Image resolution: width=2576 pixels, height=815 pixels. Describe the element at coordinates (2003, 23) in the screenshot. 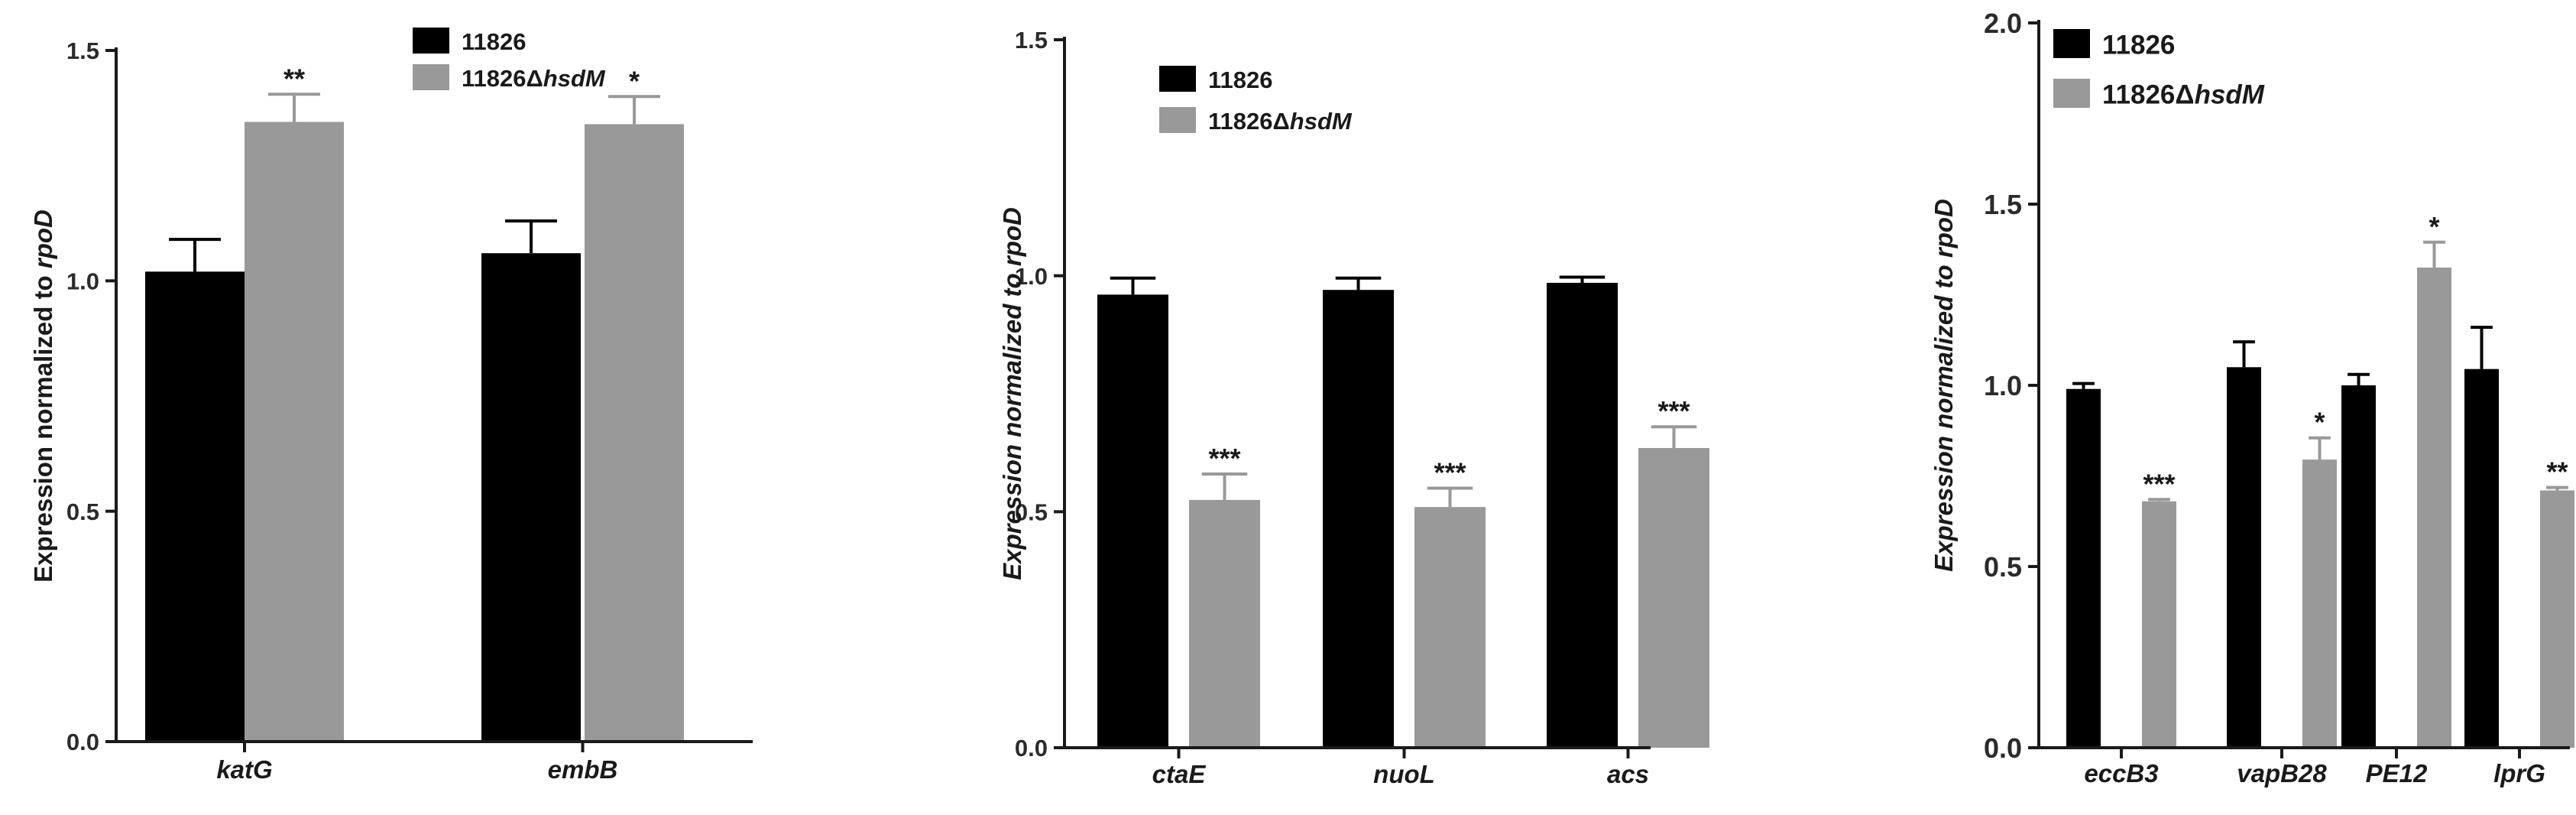

I see `y-tick-label: 2.0` at that location.